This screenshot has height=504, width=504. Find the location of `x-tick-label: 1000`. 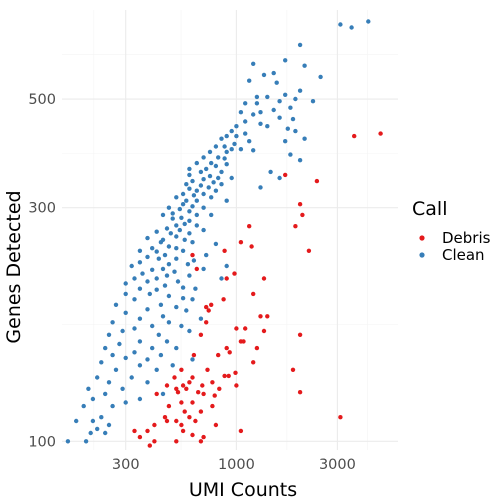

x-tick-label: 1000 is located at coordinates (236, 465).